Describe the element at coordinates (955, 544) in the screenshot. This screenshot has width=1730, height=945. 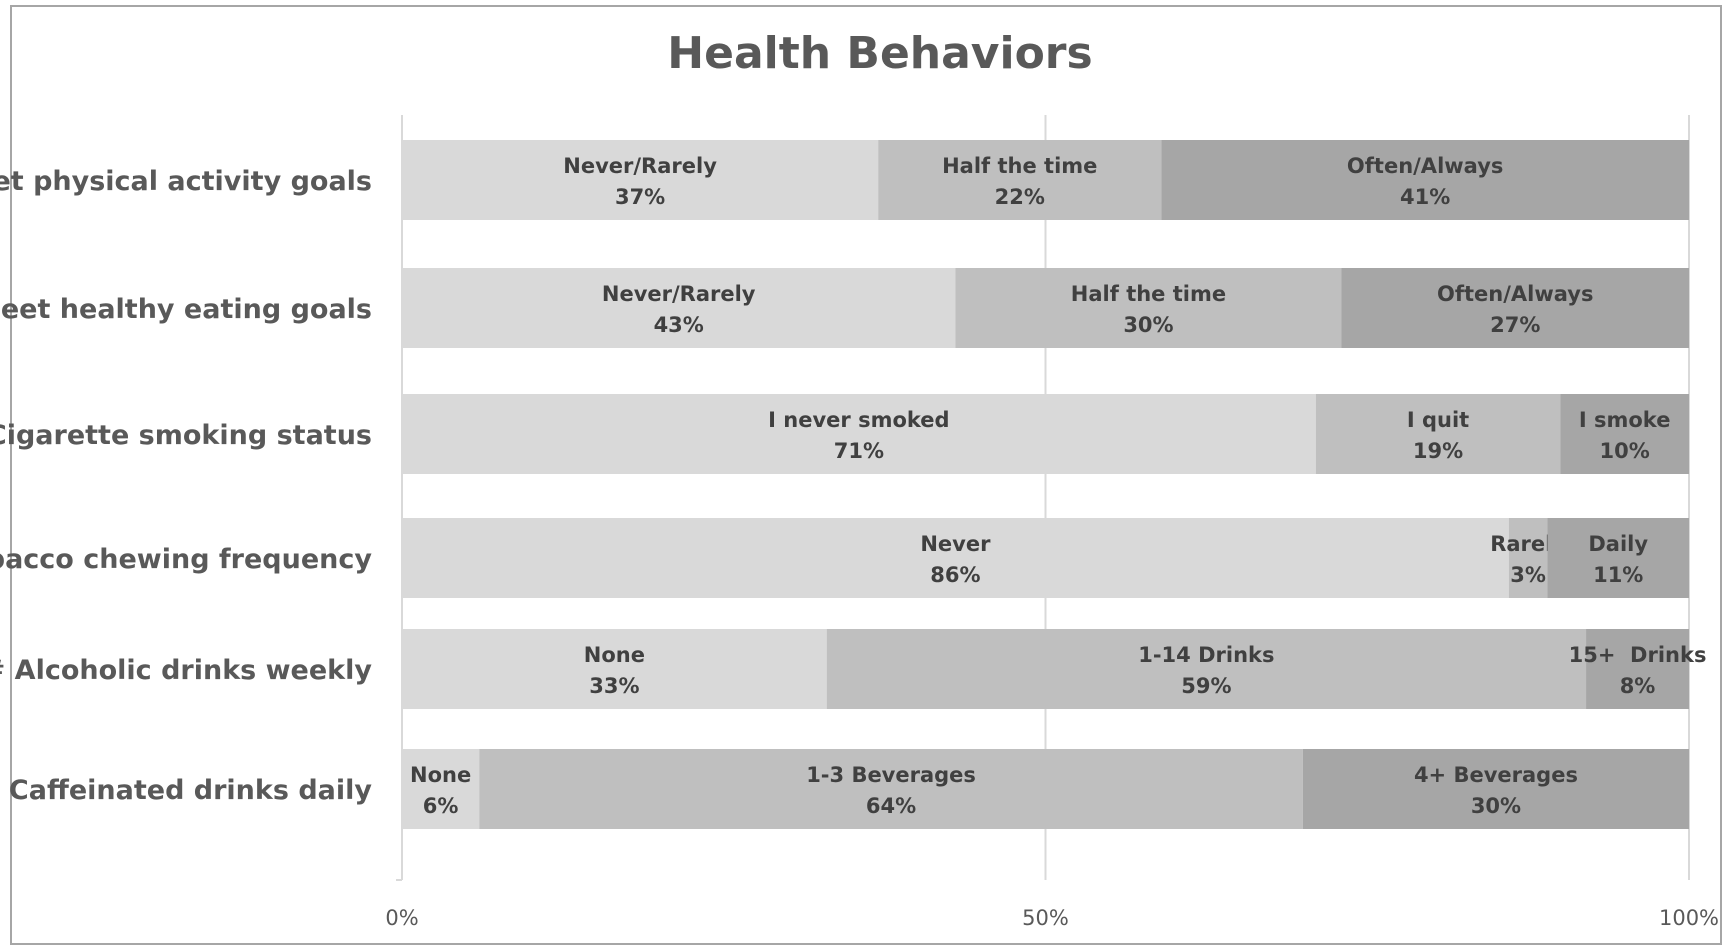
I see `segment-category-label: Never` at that location.